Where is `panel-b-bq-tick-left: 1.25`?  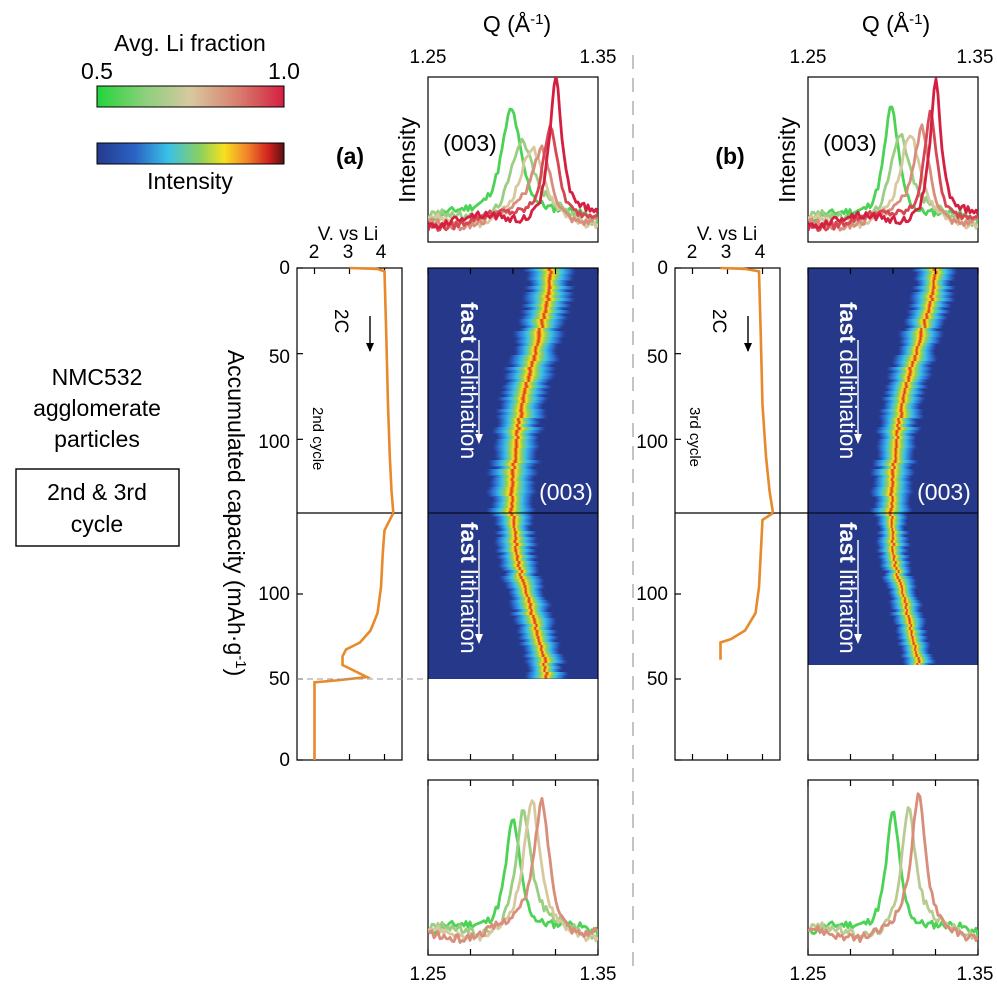 panel-b-bq-tick-left: 1.25 is located at coordinates (808, 974).